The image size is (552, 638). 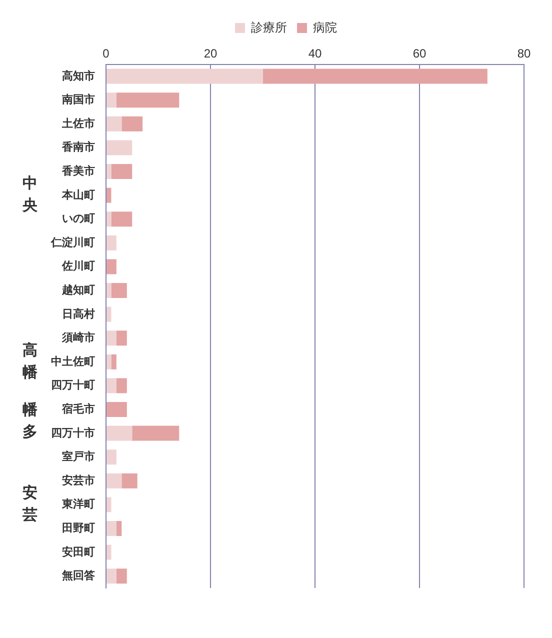 I want to click on y-tick-label: 本山町, so click(x=78, y=195).